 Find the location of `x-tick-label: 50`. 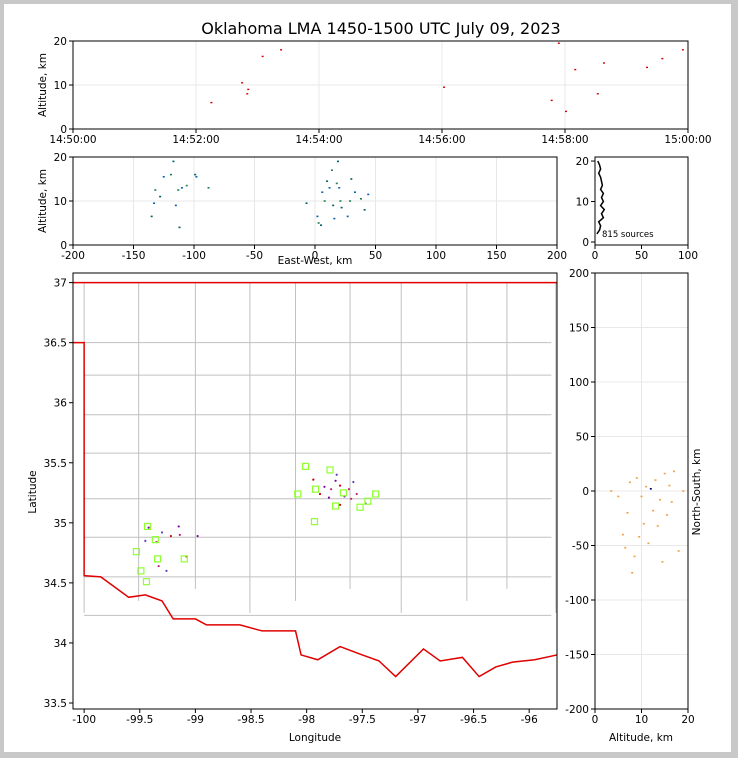

x-tick-label: 50 is located at coordinates (375, 256).